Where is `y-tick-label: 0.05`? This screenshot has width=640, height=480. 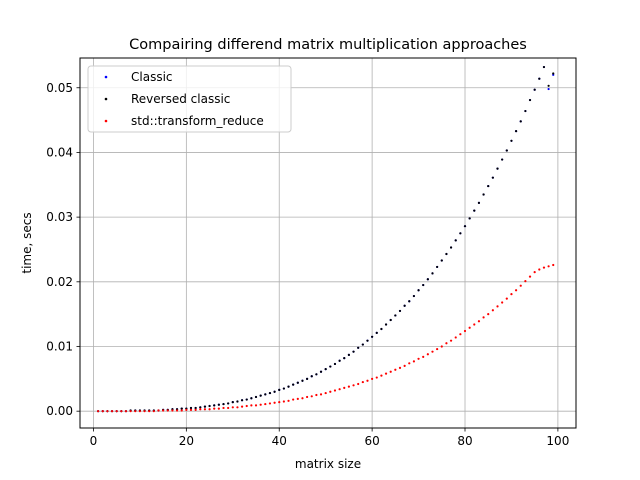 y-tick-label: 0.05 is located at coordinates (59, 88).